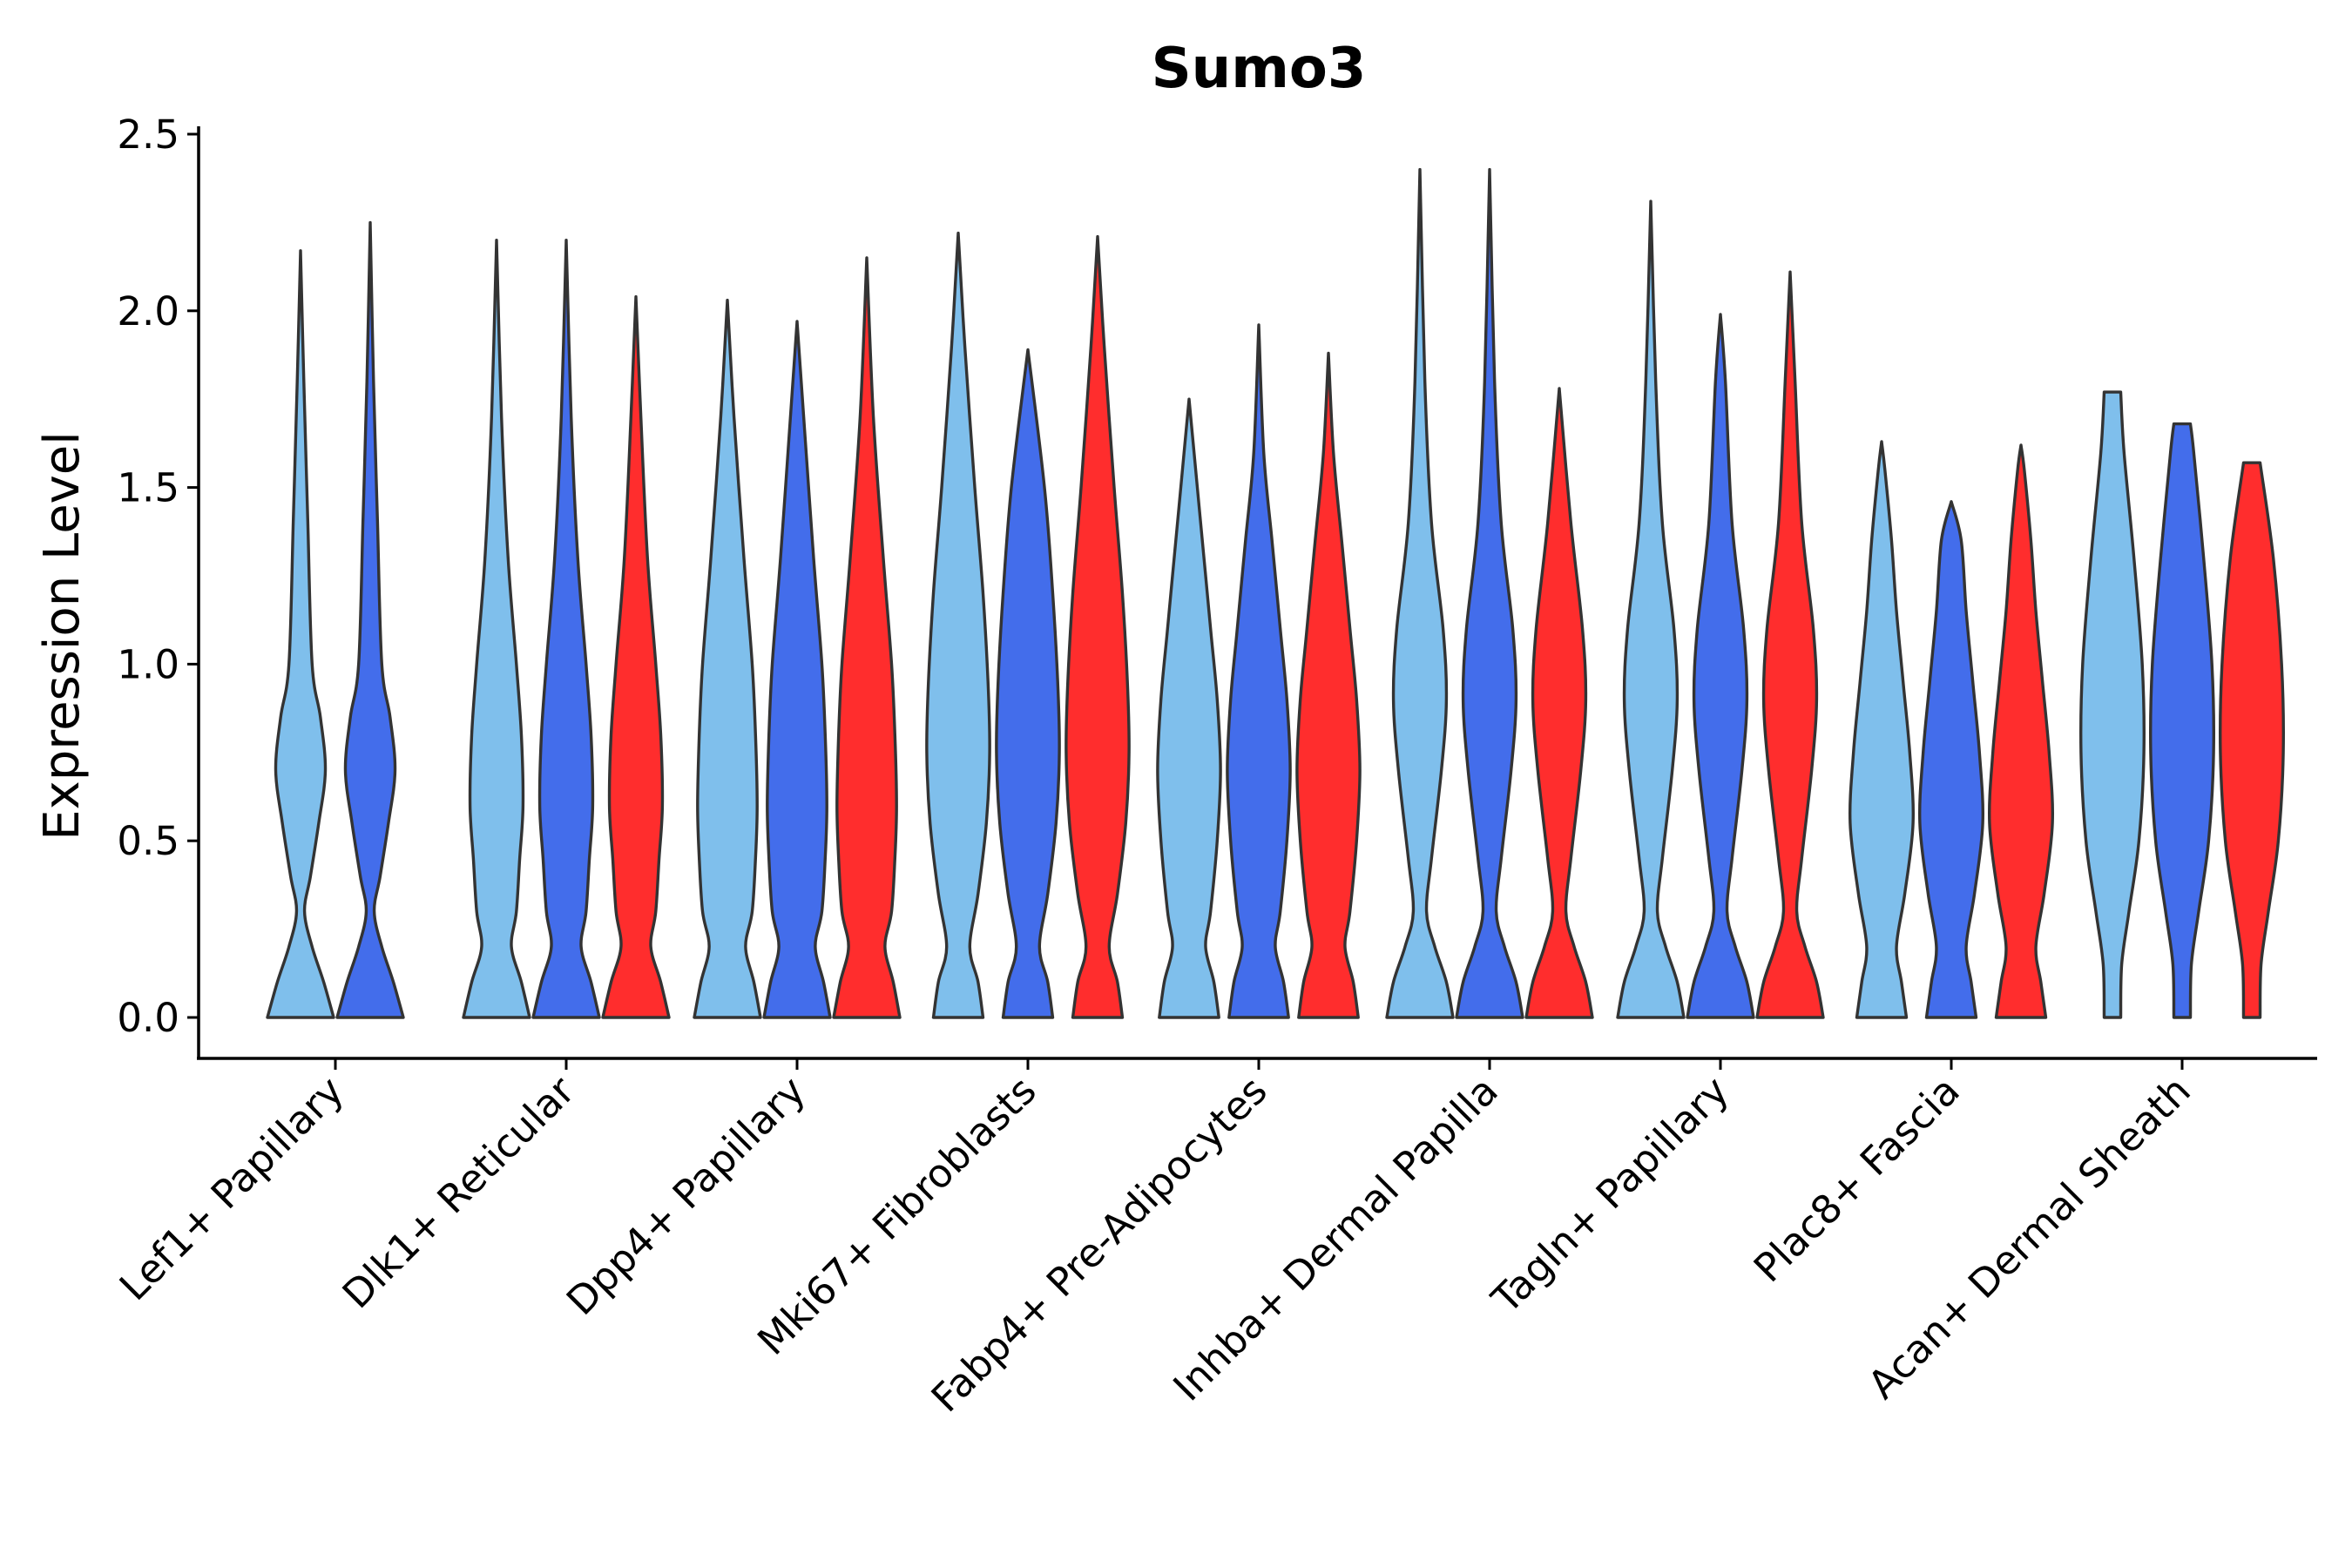 Image resolution: width=2352 pixels, height=1568 pixels. Describe the element at coordinates (1260, 69) in the screenshot. I see `chart-title: Sumo3` at that location.